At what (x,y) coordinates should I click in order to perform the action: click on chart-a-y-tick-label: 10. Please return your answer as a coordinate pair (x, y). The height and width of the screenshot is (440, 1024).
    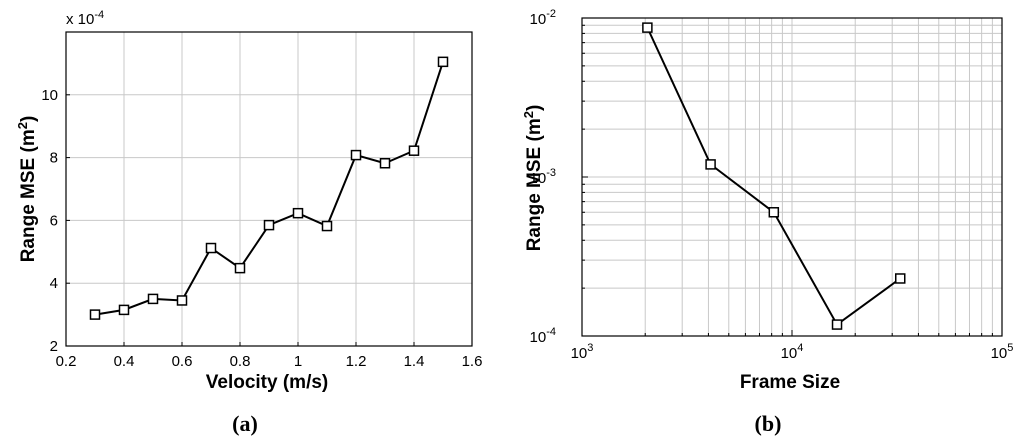
    Looking at the image, I should click on (49, 95).